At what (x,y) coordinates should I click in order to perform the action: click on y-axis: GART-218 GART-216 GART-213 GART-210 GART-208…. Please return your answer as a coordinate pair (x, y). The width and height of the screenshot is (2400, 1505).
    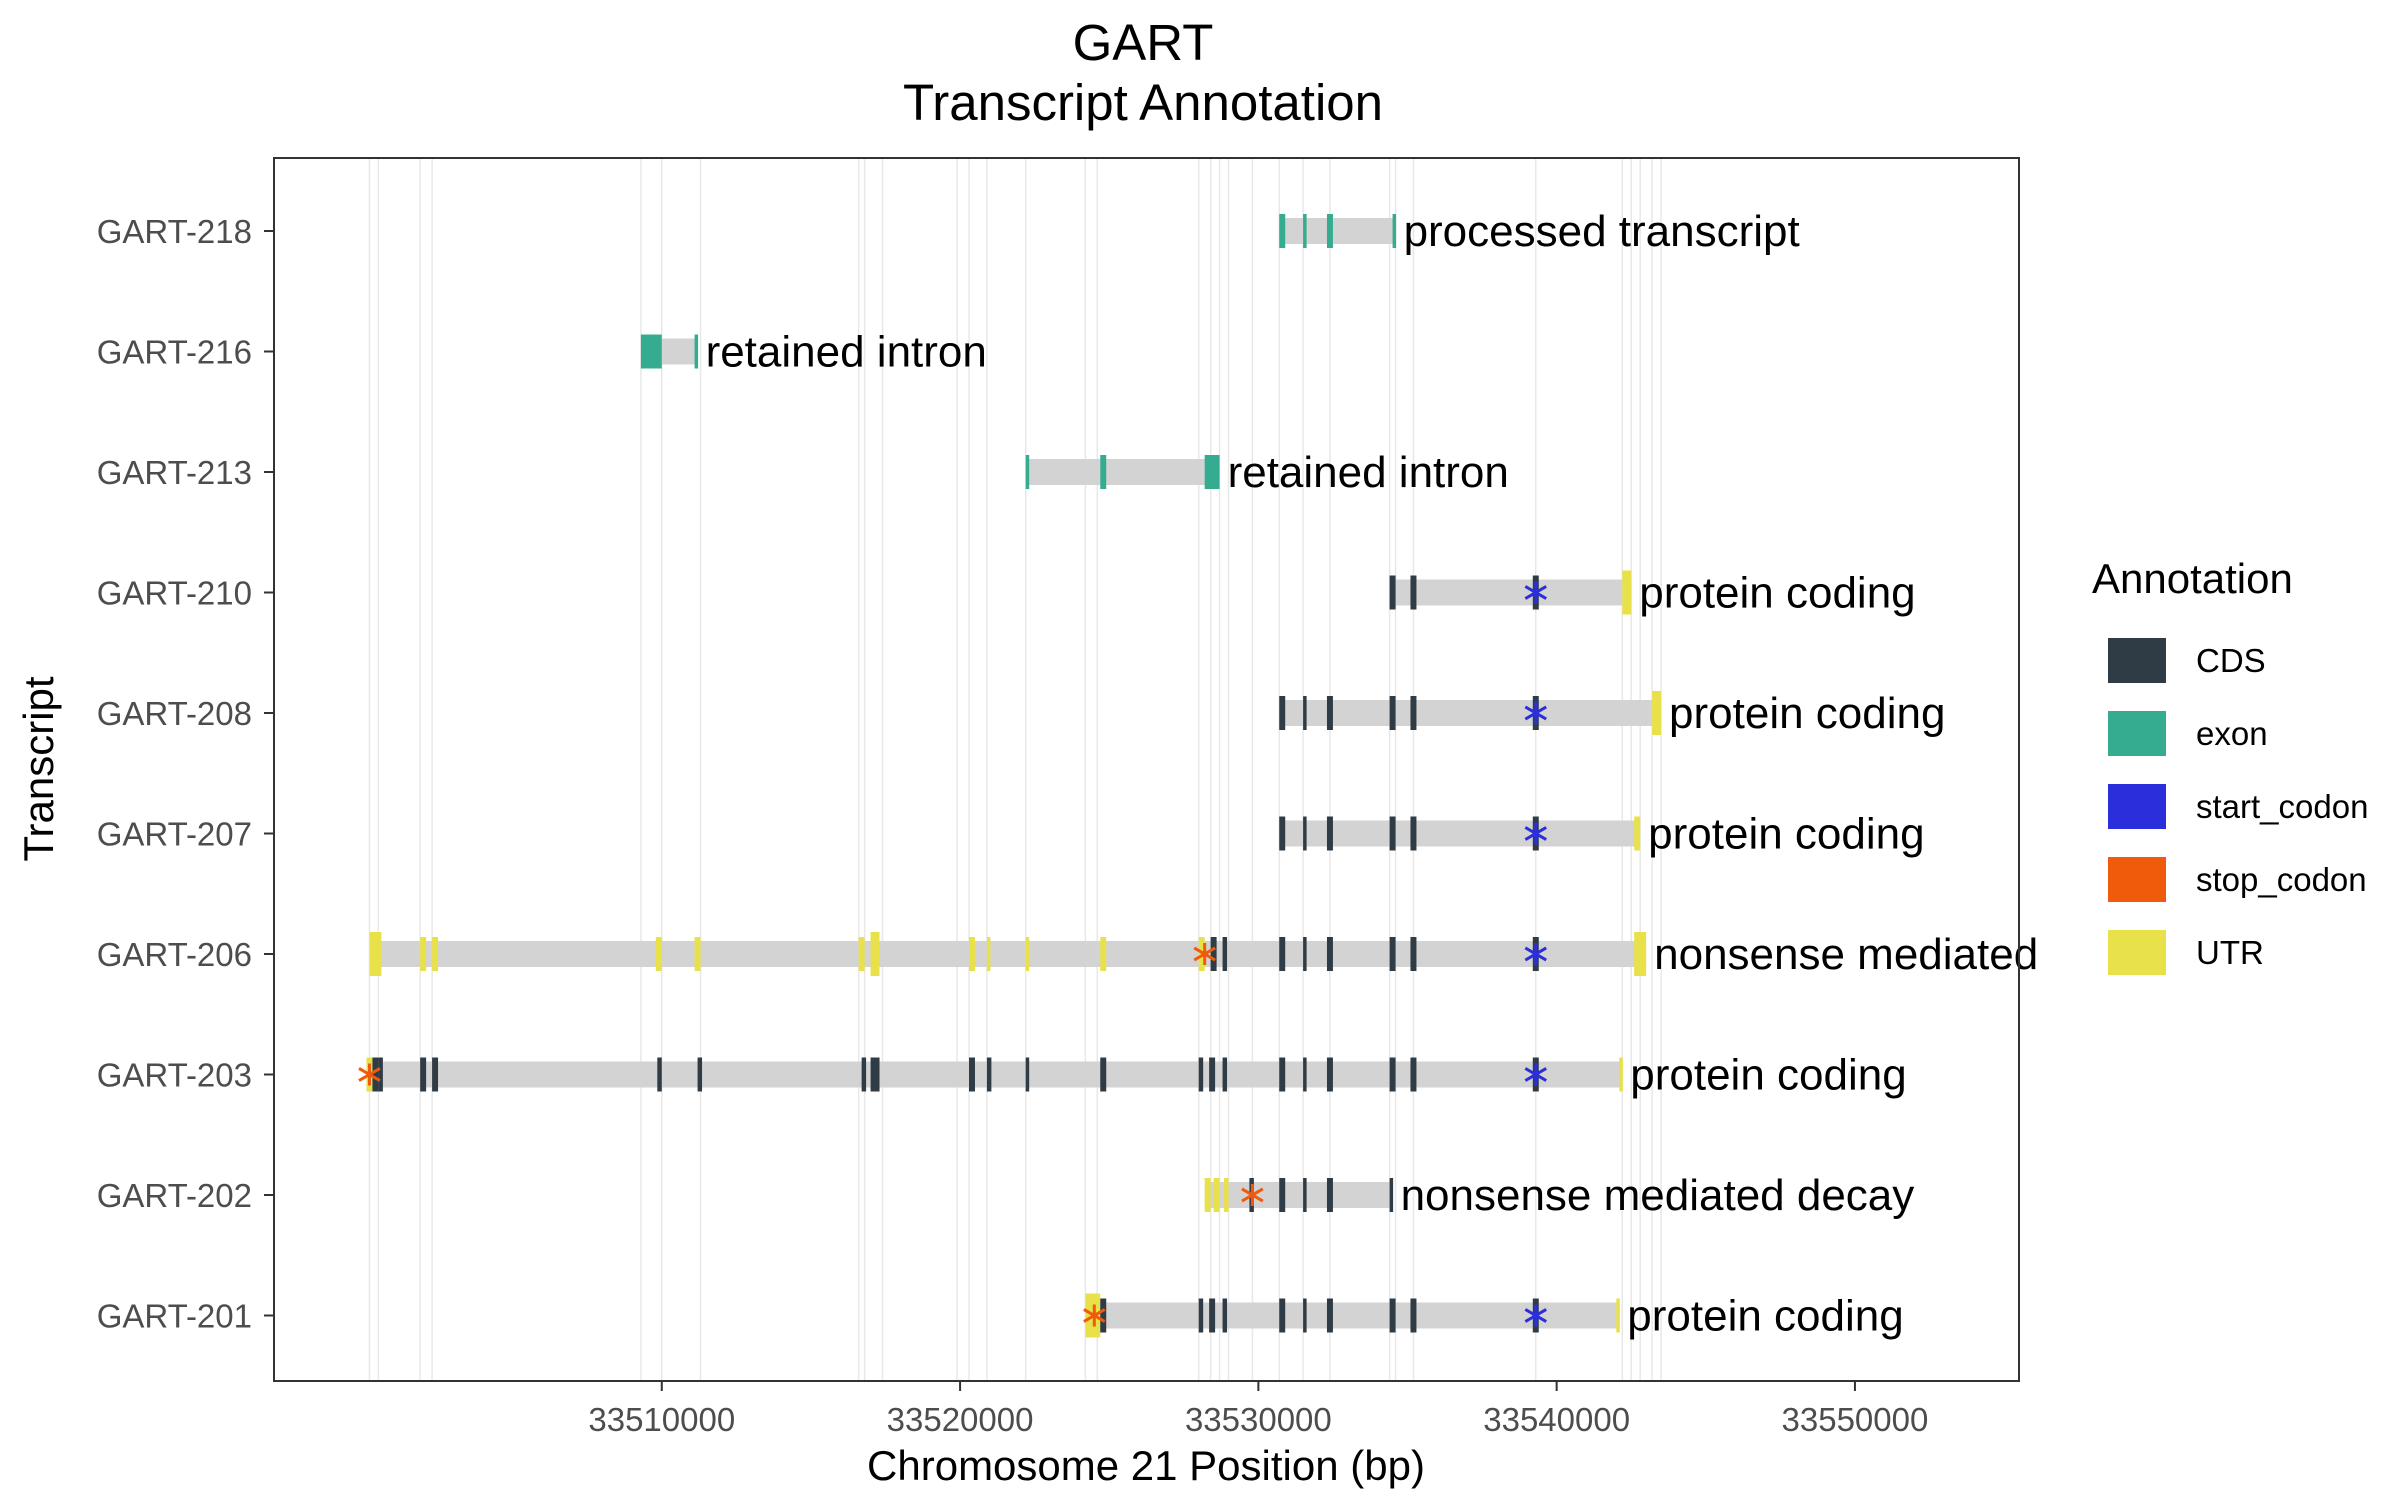
    Looking at the image, I should click on (185, 774).